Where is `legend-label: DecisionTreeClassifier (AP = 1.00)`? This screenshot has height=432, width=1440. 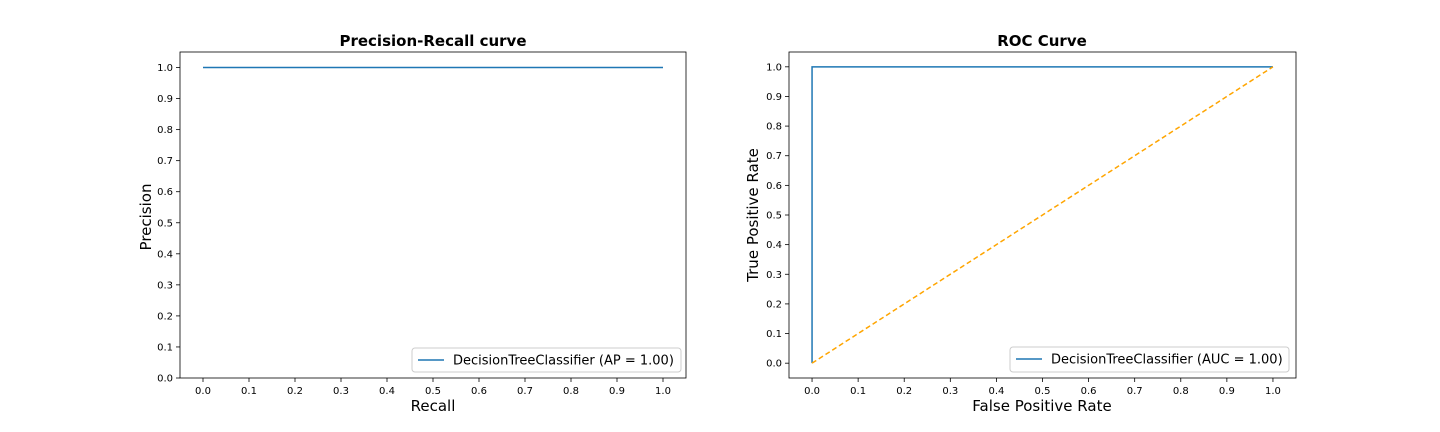
legend-label: DecisionTreeClassifier (AP = 1.00) is located at coordinates (563, 361).